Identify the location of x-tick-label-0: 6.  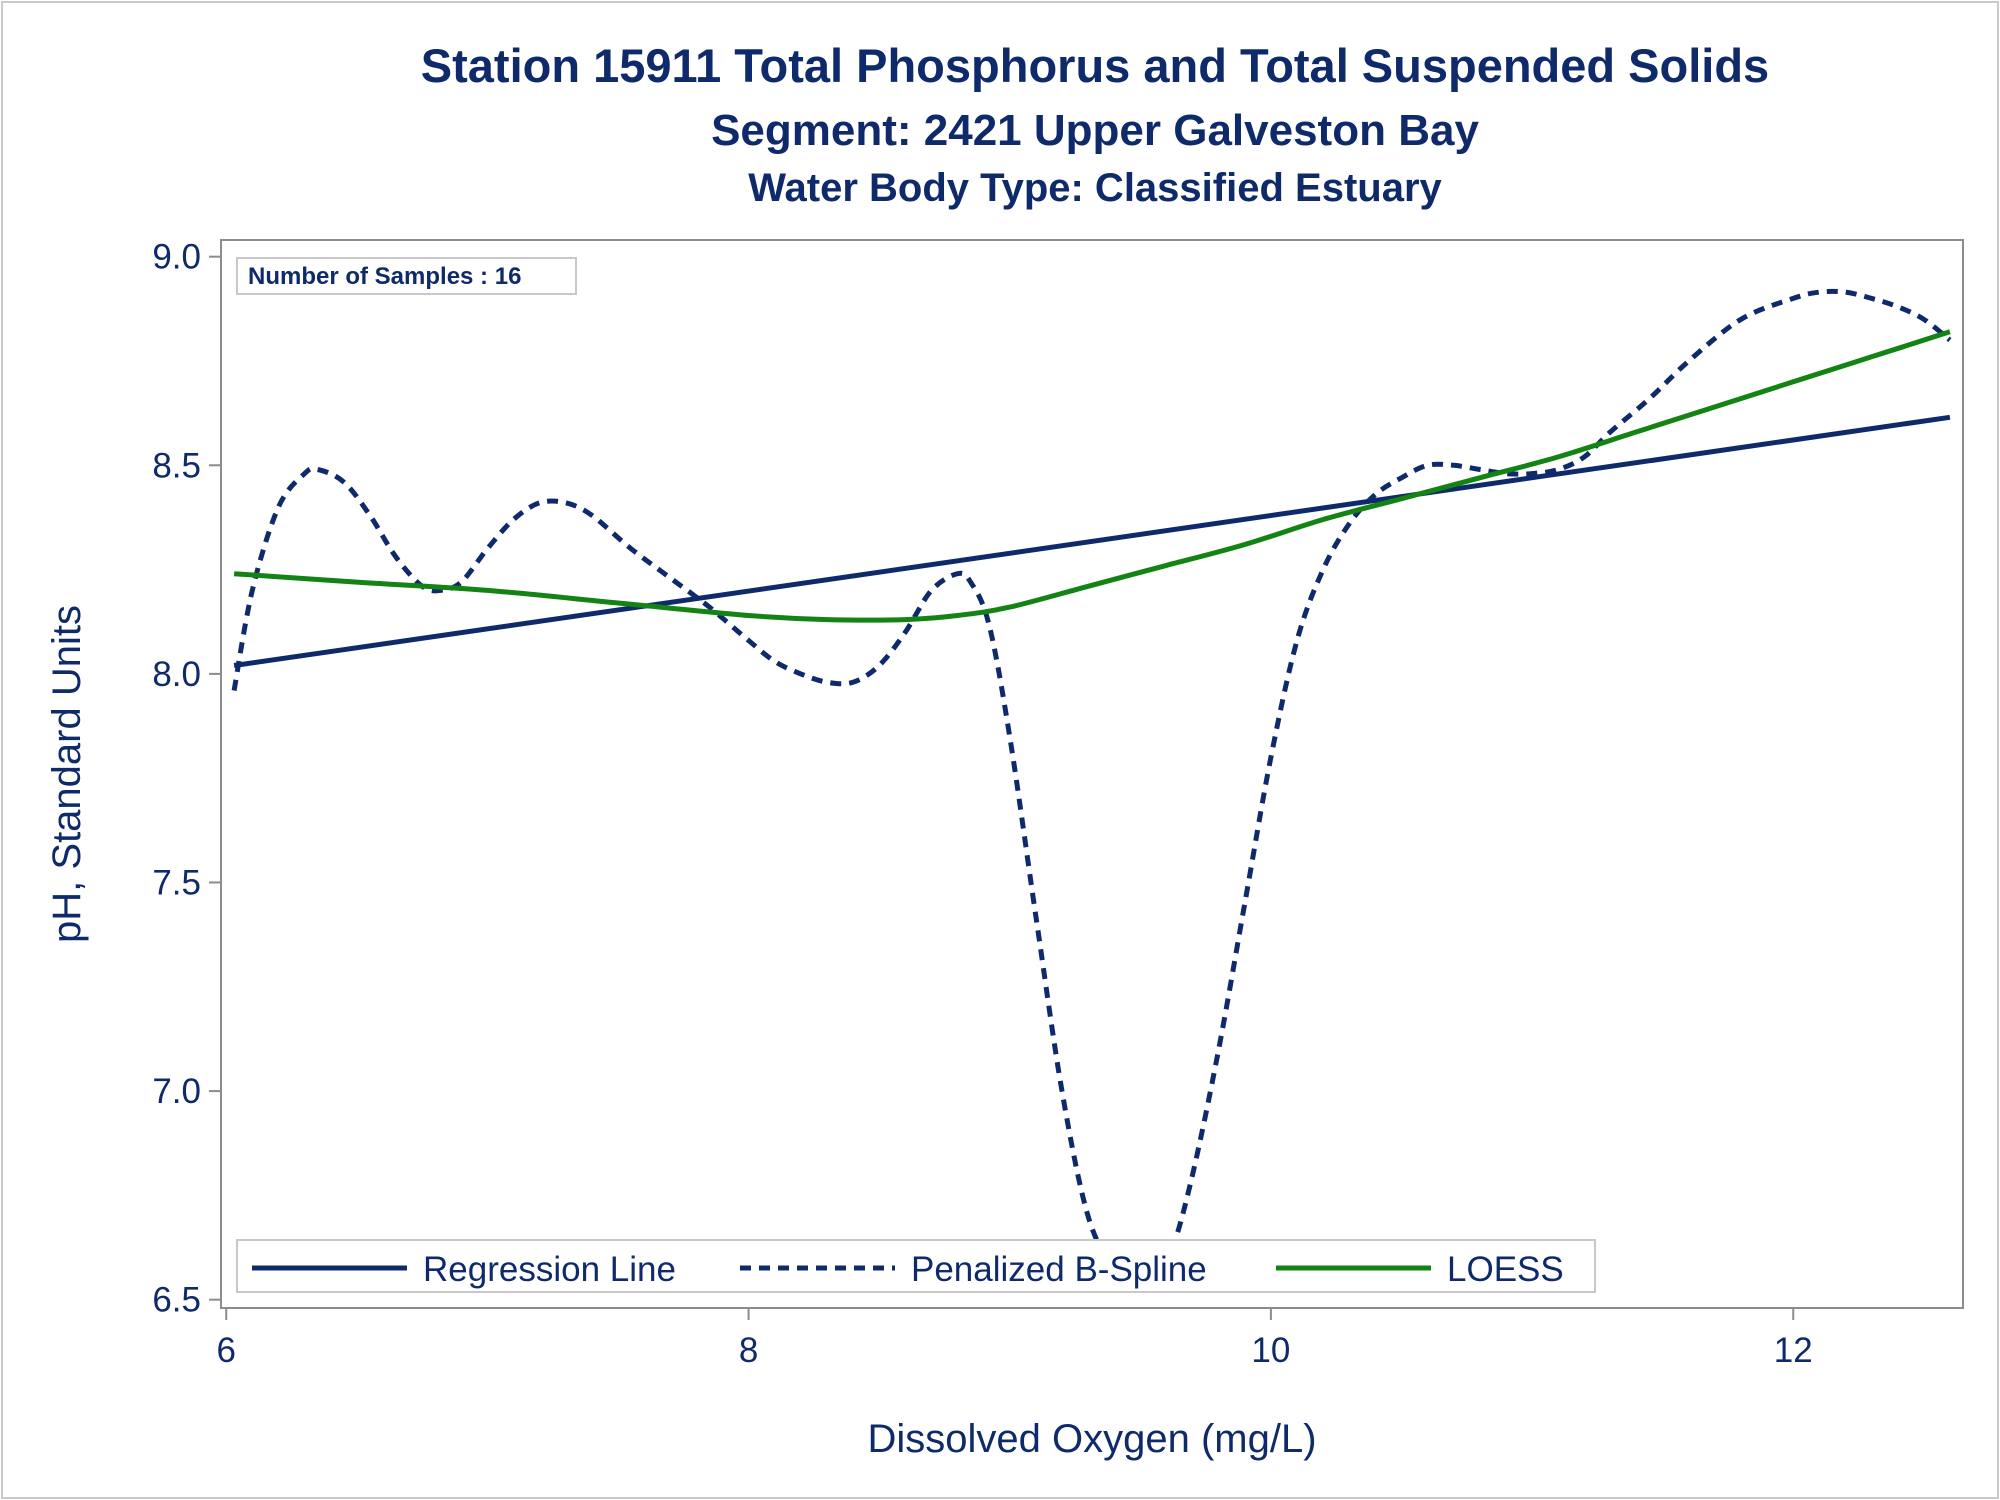
(225, 1350).